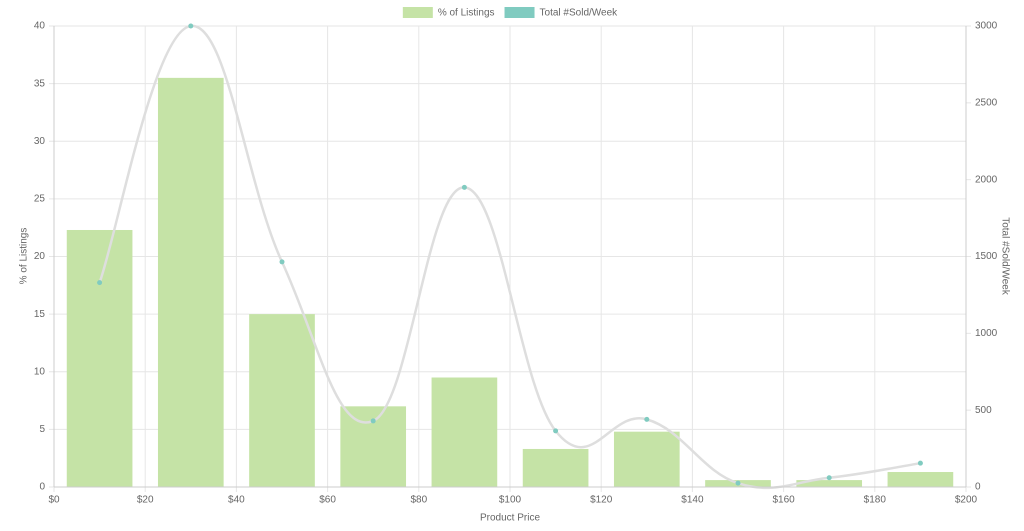  Describe the element at coordinates (966, 500) in the screenshot. I see `x-tick-label: $200` at that location.